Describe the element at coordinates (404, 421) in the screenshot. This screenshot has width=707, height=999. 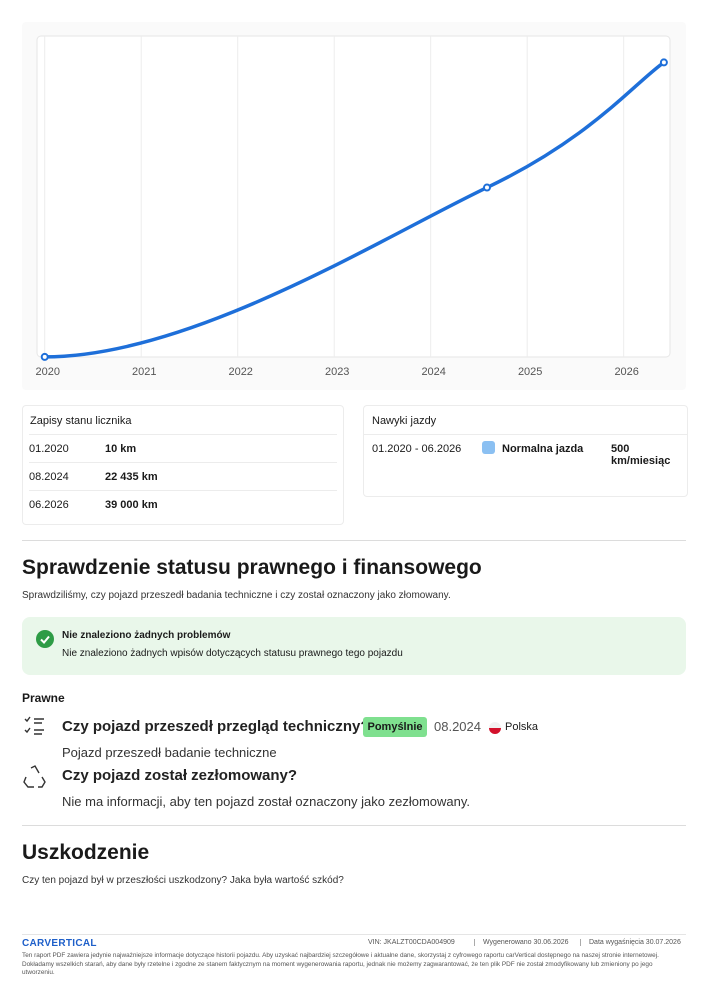
I see `card-title: Nawyki jazdy` at that location.